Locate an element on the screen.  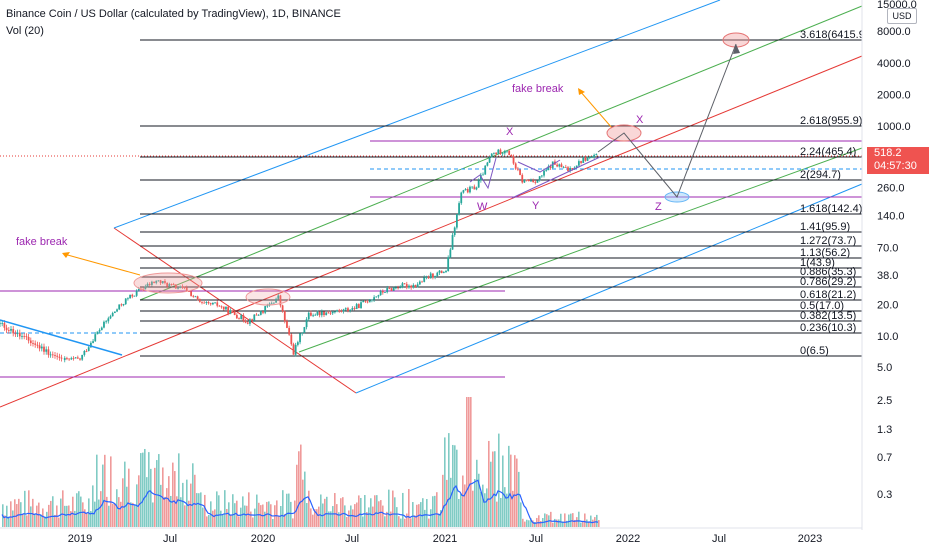
currency-badge: USD is located at coordinates (902, 16).